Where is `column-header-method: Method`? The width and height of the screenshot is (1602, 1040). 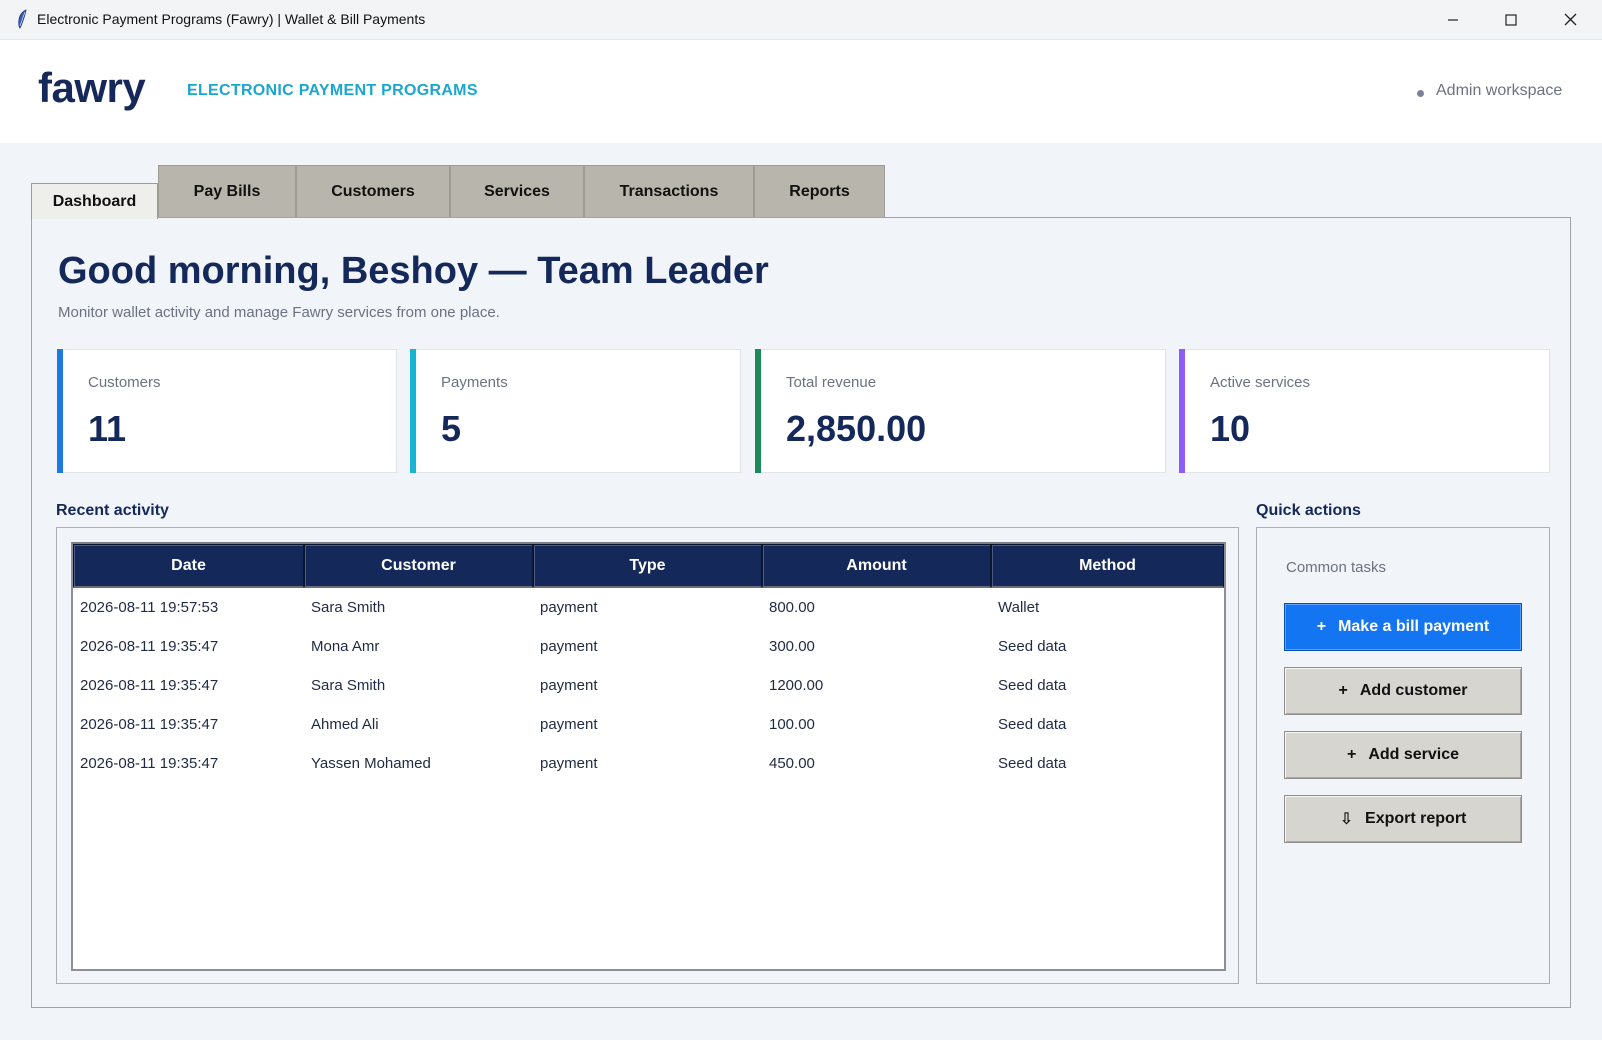 column-header-method: Method is located at coordinates (1107, 566).